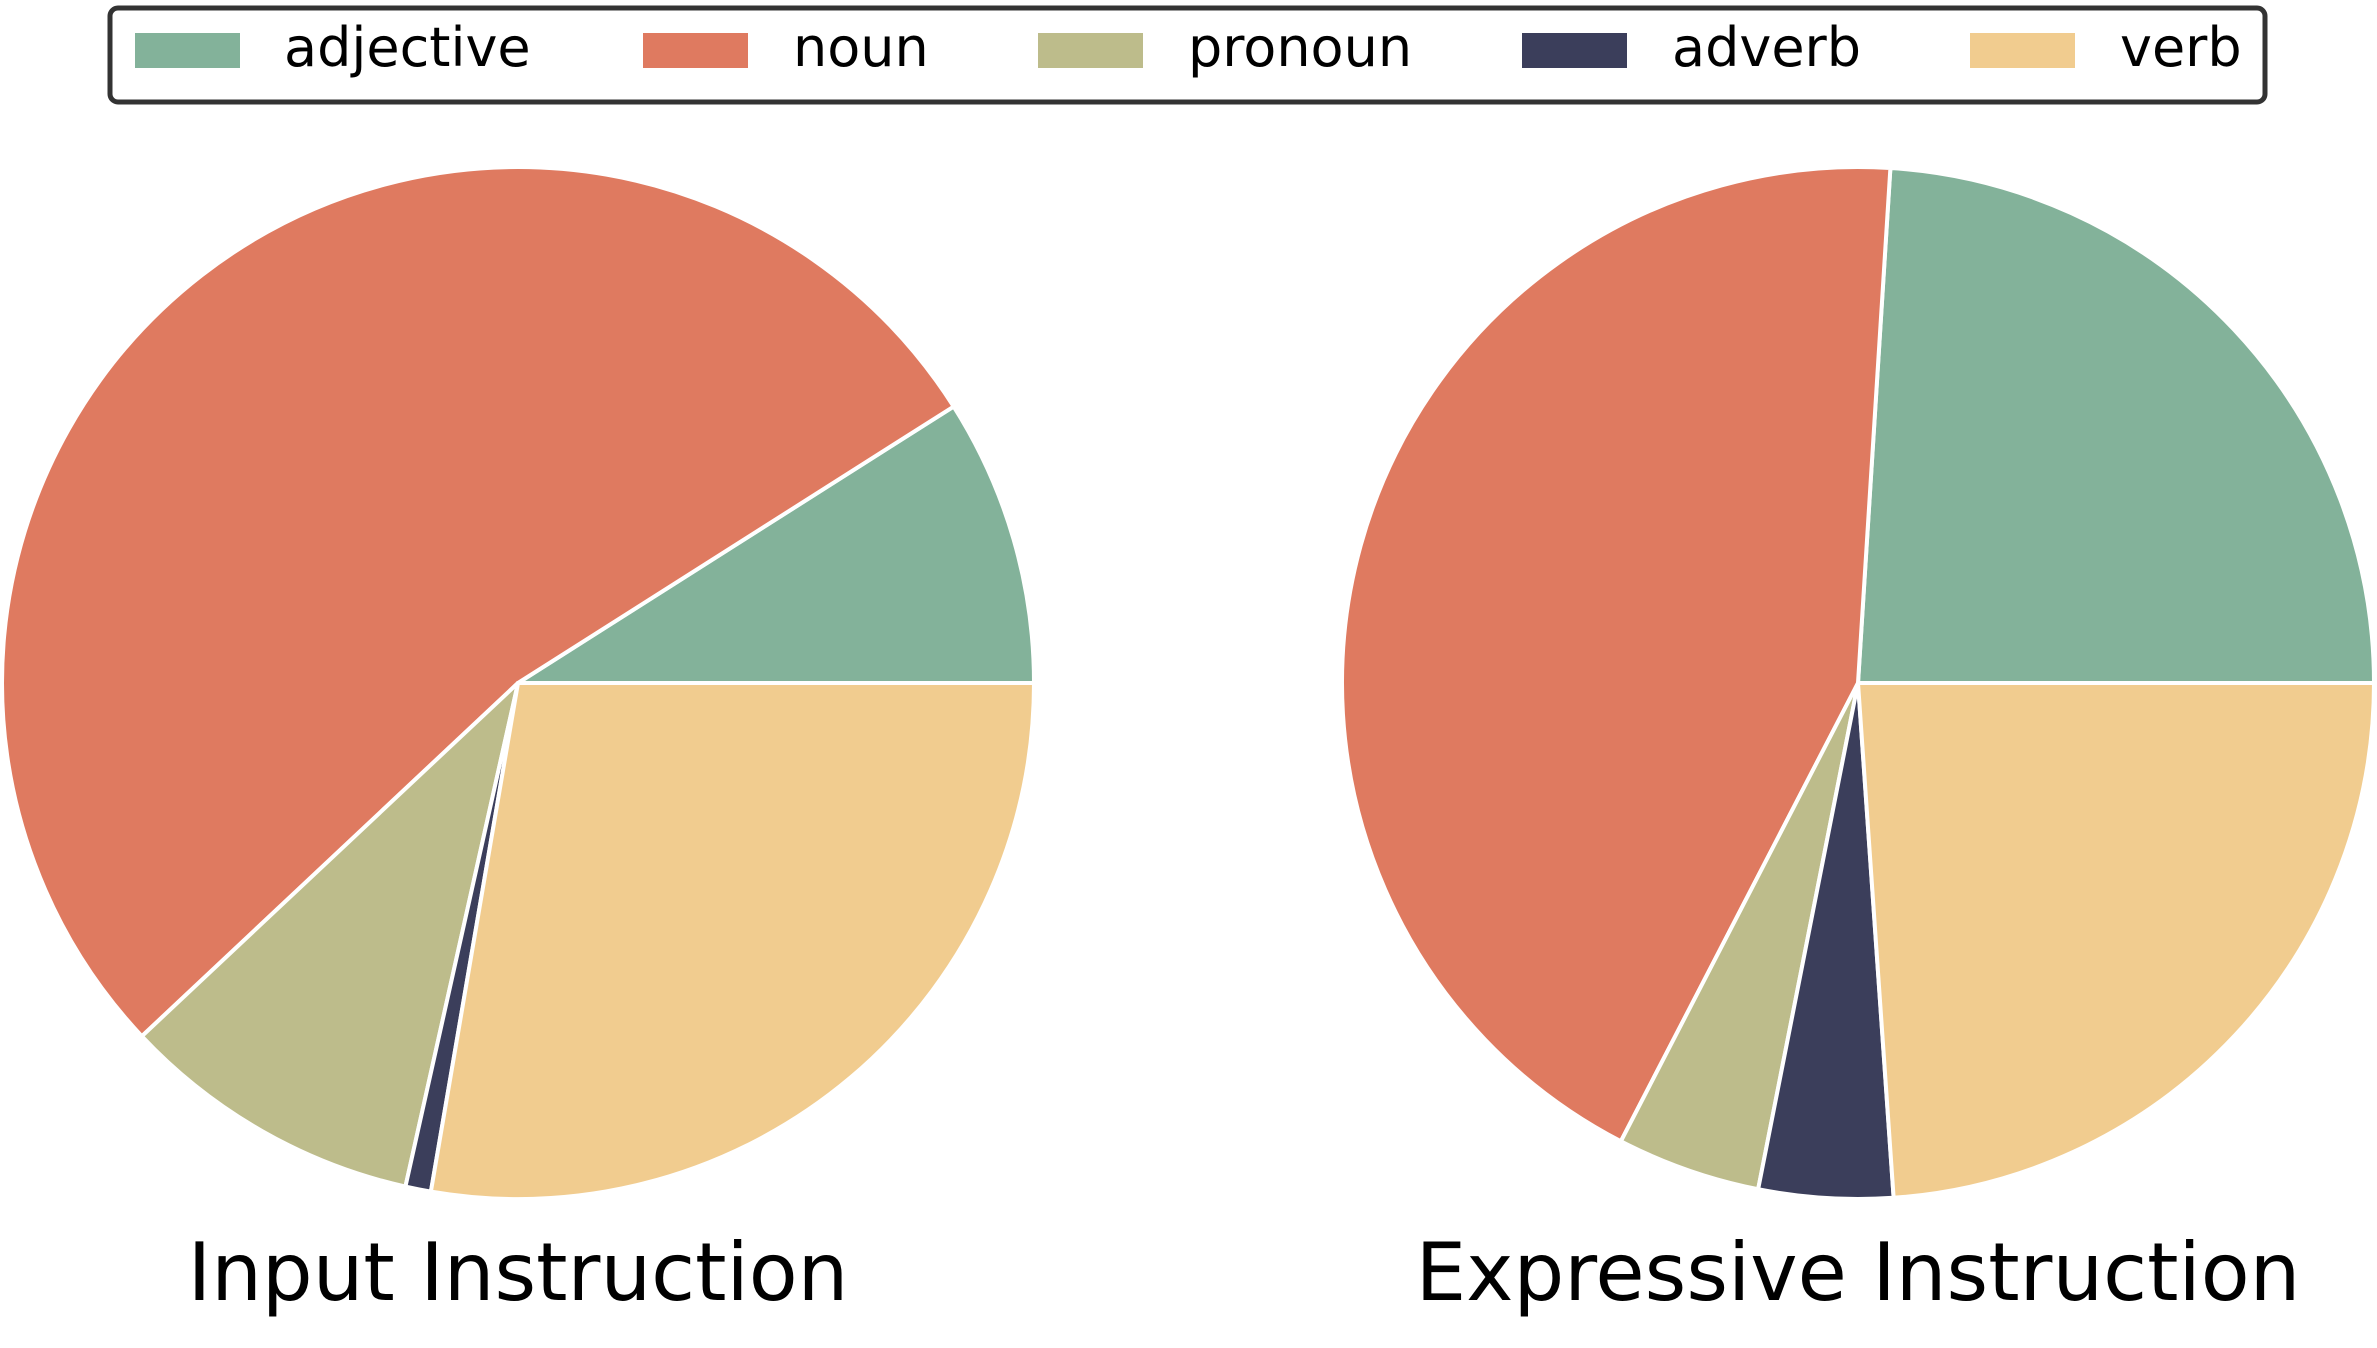  I want to click on legend-box, so click(1187, 55).